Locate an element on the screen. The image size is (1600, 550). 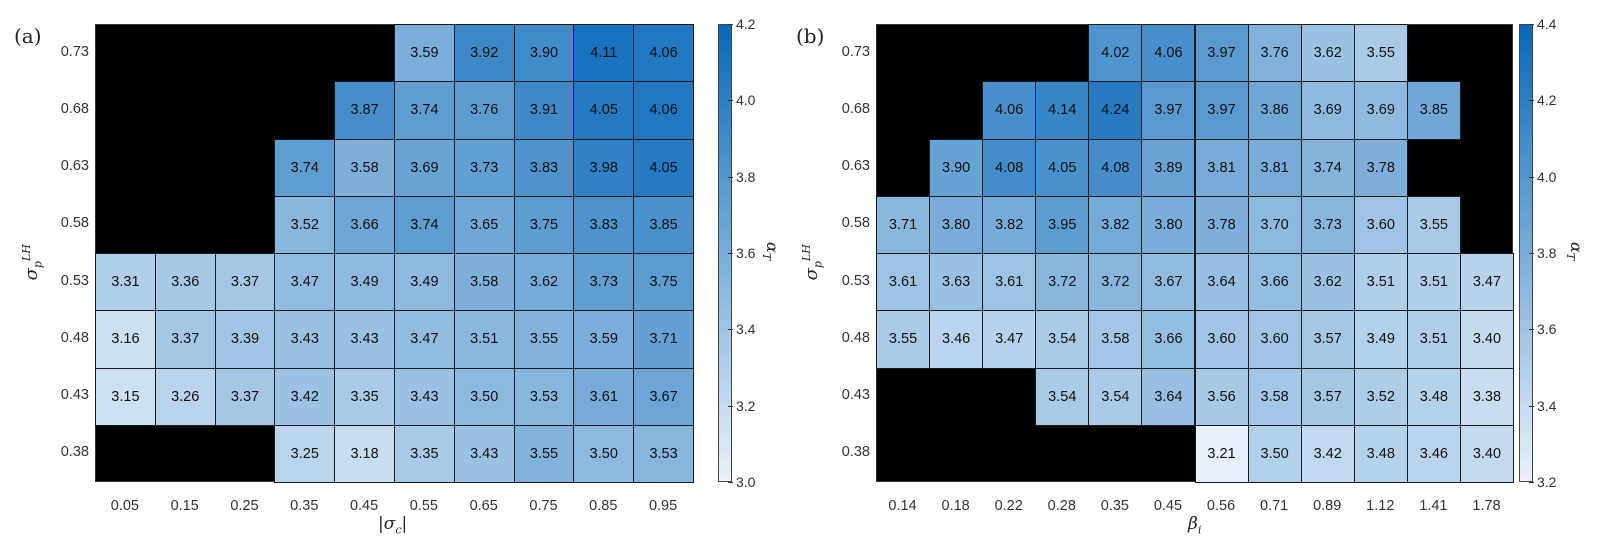
heatmap-cell: 3.76 is located at coordinates (1274, 53).